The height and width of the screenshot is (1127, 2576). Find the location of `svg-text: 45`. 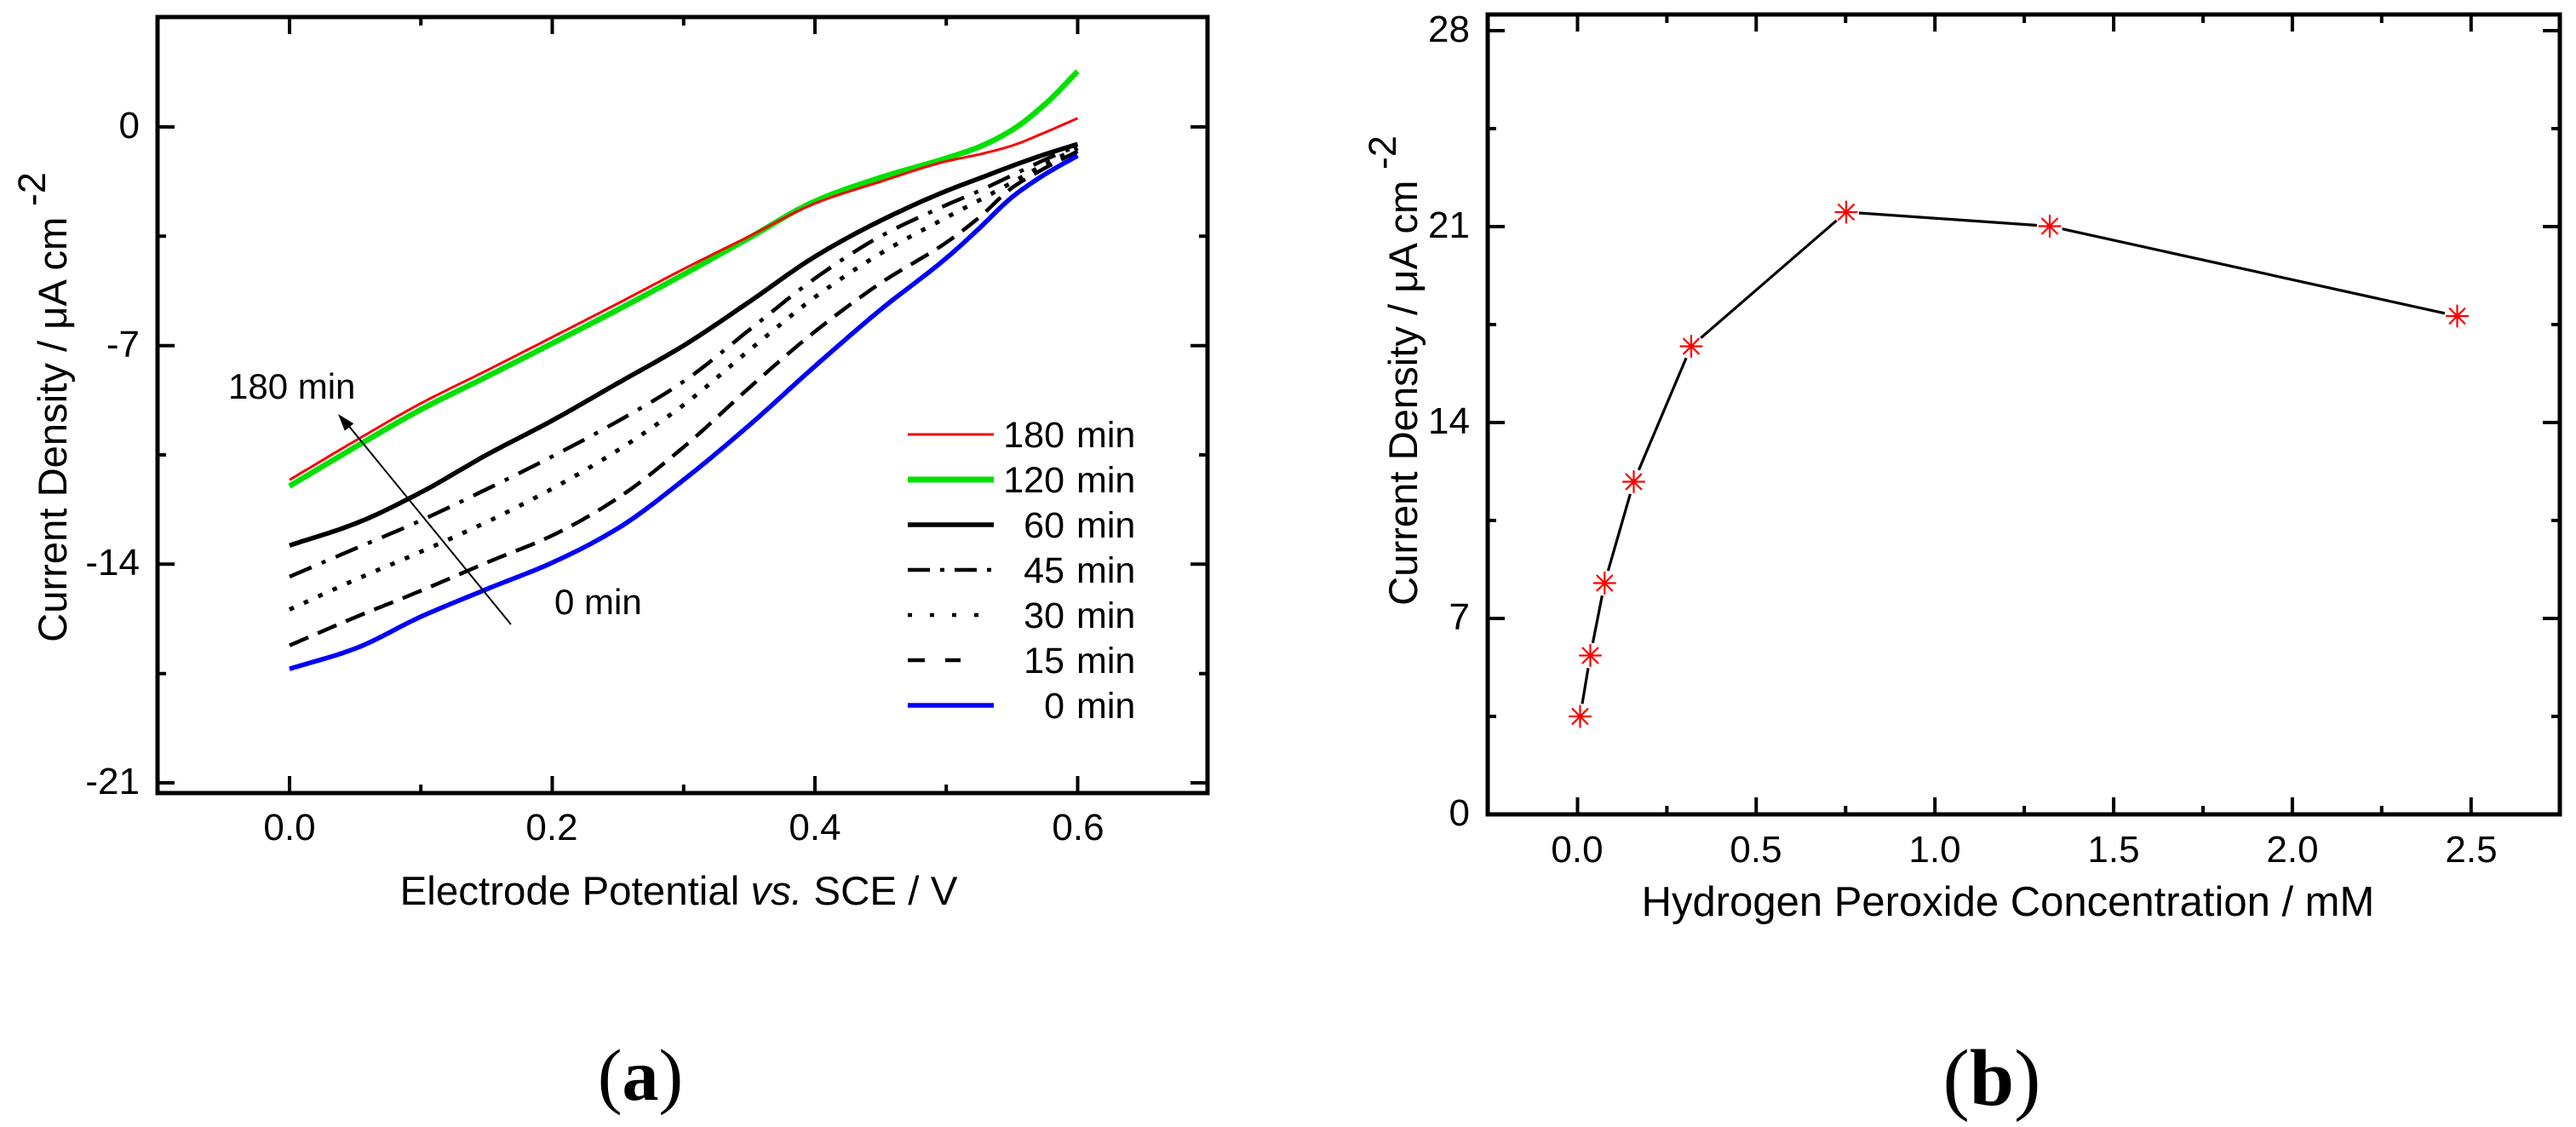

svg-text: 45 is located at coordinates (1044, 570).